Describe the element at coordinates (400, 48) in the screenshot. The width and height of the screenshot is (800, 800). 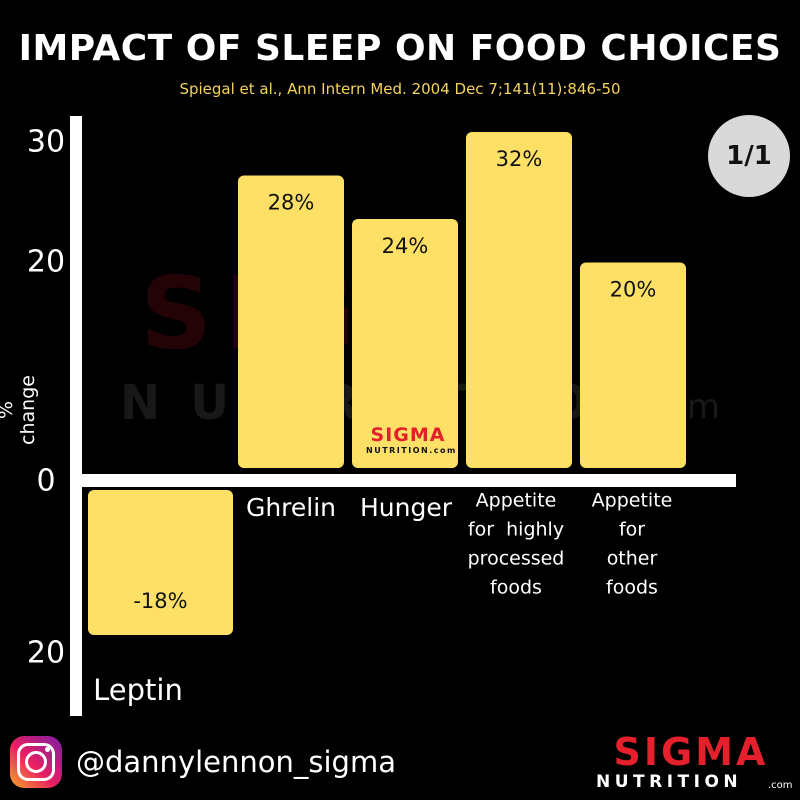
I see `chart-title: IMPACT OF SLEEP ON FOOD CHOICES` at that location.